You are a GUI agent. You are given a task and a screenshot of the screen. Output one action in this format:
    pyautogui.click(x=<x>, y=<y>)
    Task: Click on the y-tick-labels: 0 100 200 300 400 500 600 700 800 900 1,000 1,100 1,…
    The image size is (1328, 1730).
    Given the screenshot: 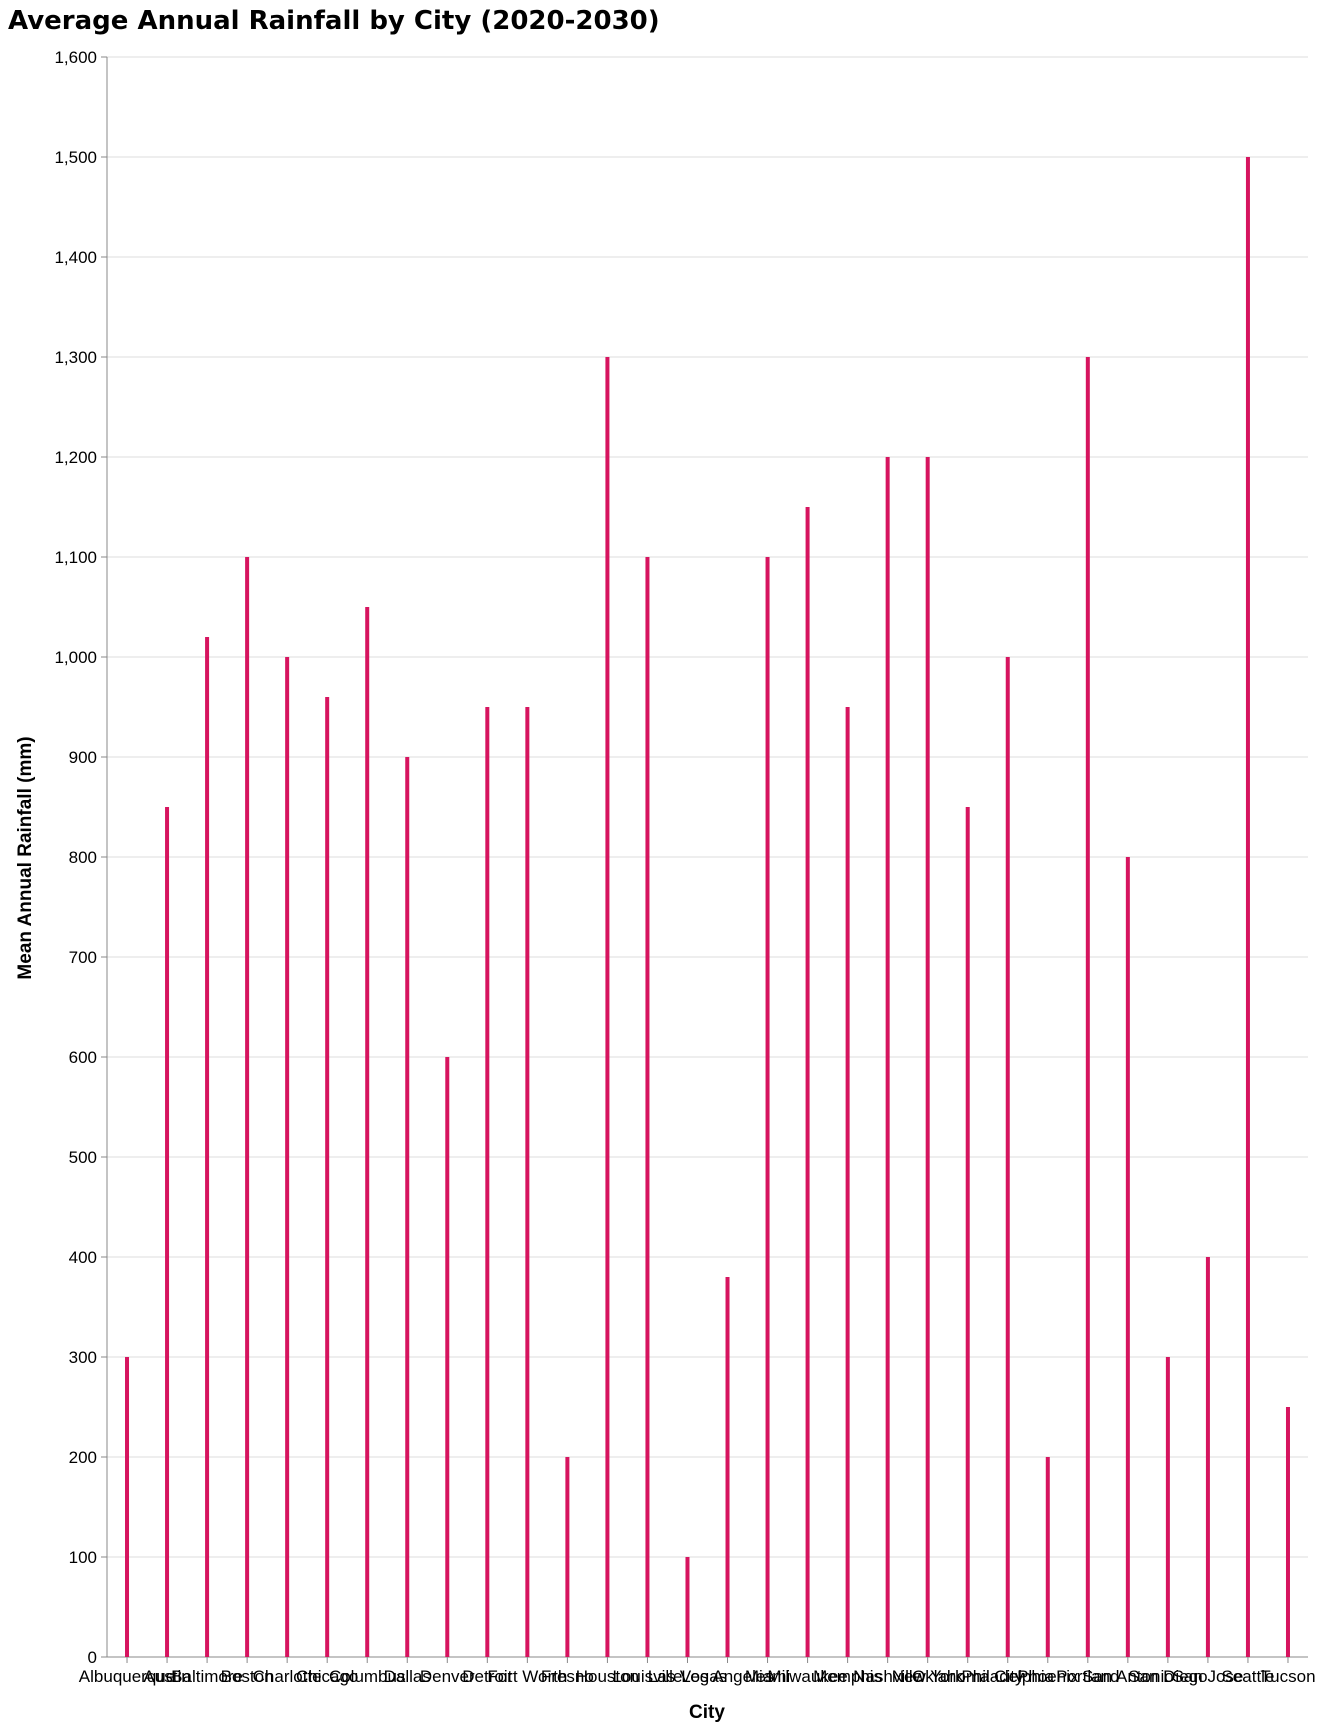 What is the action you would take?
    pyautogui.click(x=75, y=857)
    